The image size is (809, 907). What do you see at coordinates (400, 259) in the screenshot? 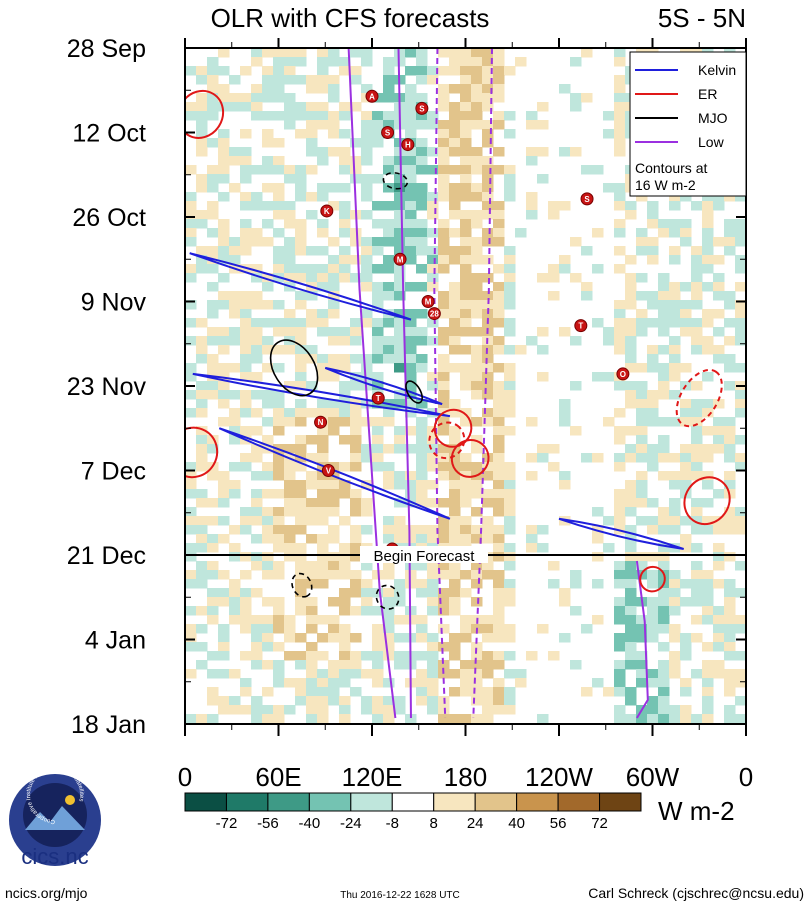
I see `storm-label: M` at bounding box center [400, 259].